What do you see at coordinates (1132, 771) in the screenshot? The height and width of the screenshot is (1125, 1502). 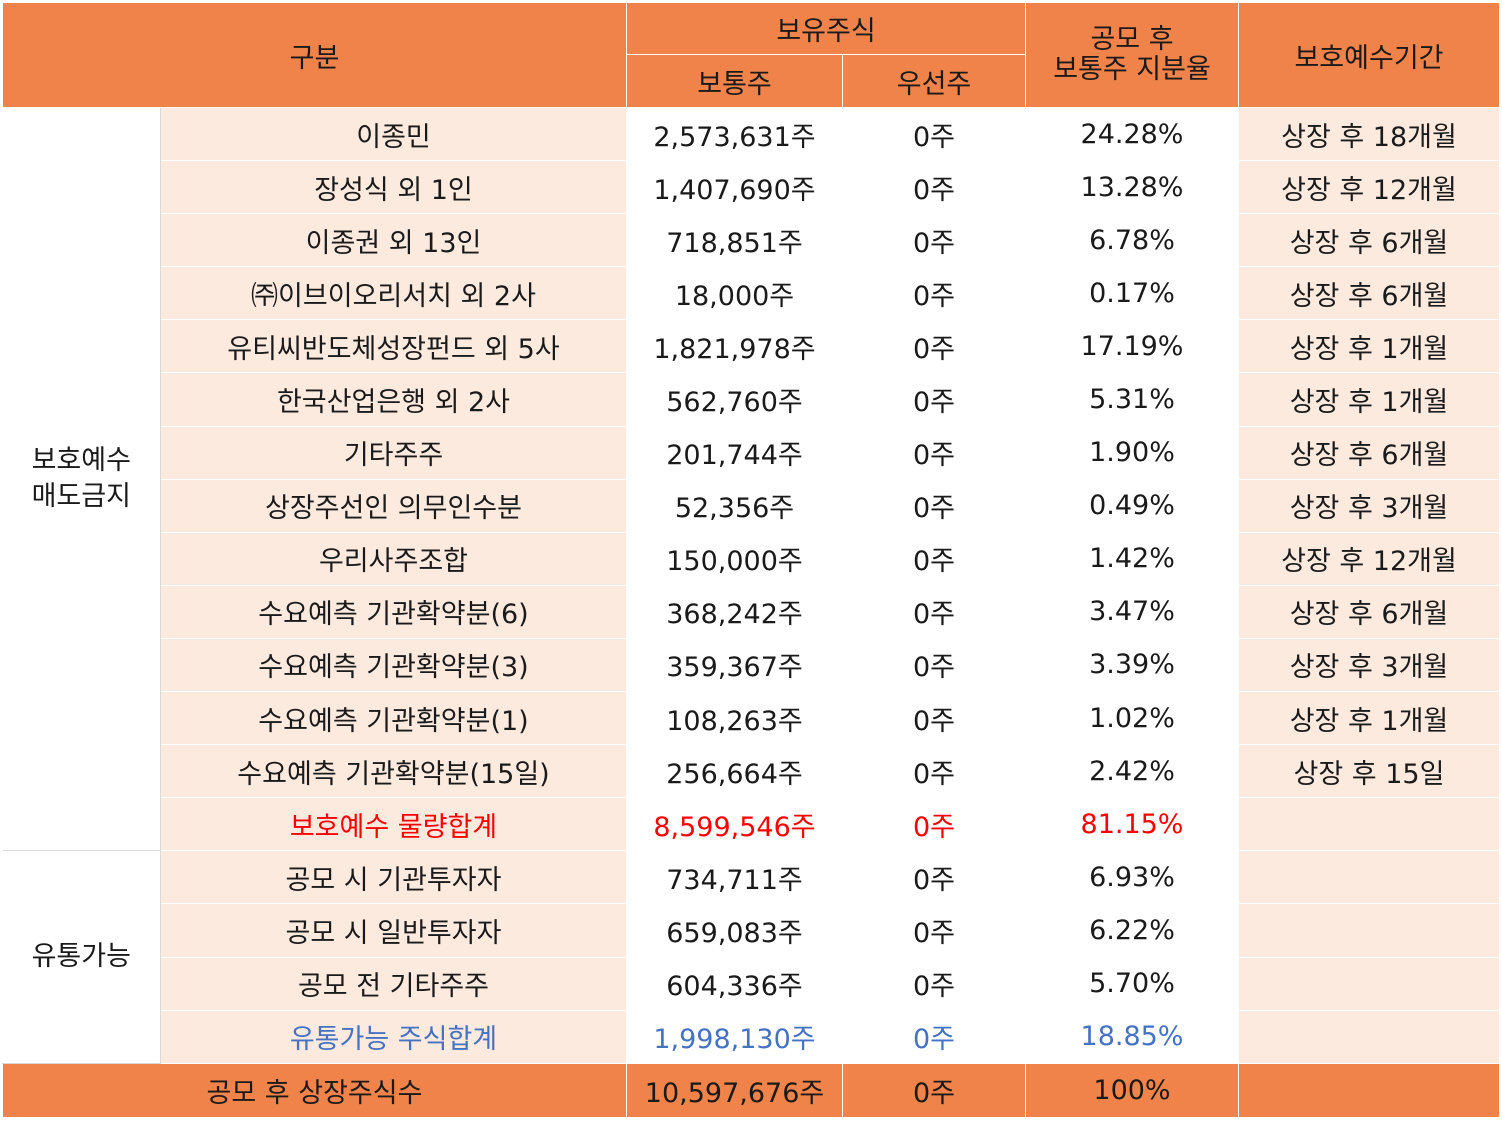 I see `share-ratio: 2.42%` at bounding box center [1132, 771].